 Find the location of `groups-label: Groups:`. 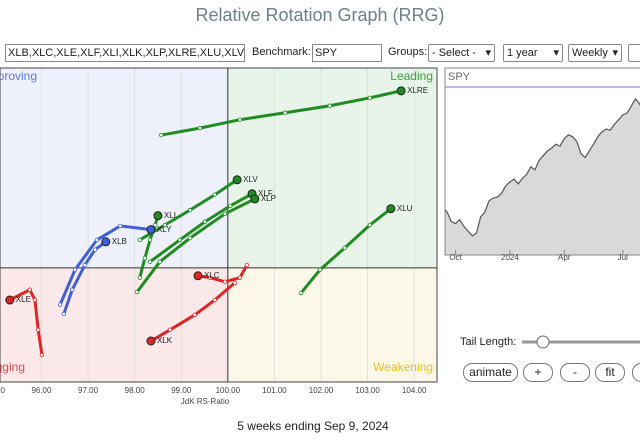

groups-label: Groups: is located at coordinates (408, 52).